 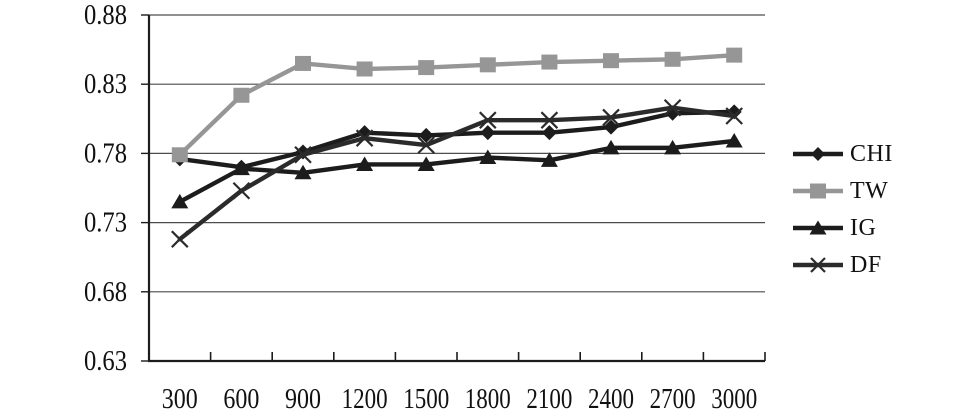 I want to click on legend-label-df: DF, so click(x=866, y=264).